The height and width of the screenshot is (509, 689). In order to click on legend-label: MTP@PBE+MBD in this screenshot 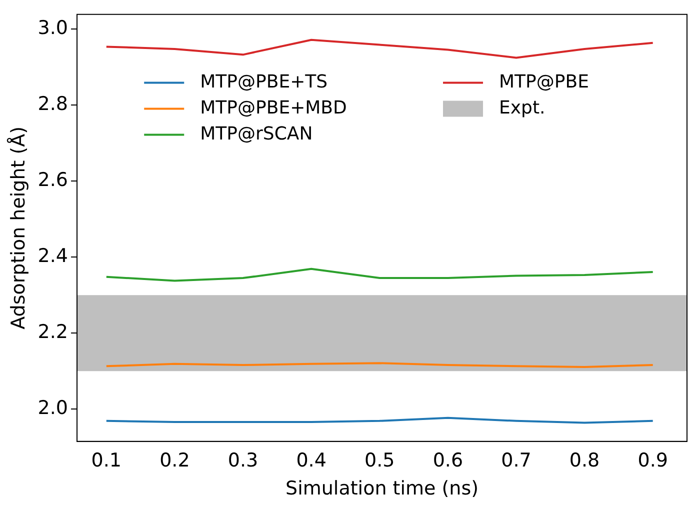, I will do `click(273, 107)`.